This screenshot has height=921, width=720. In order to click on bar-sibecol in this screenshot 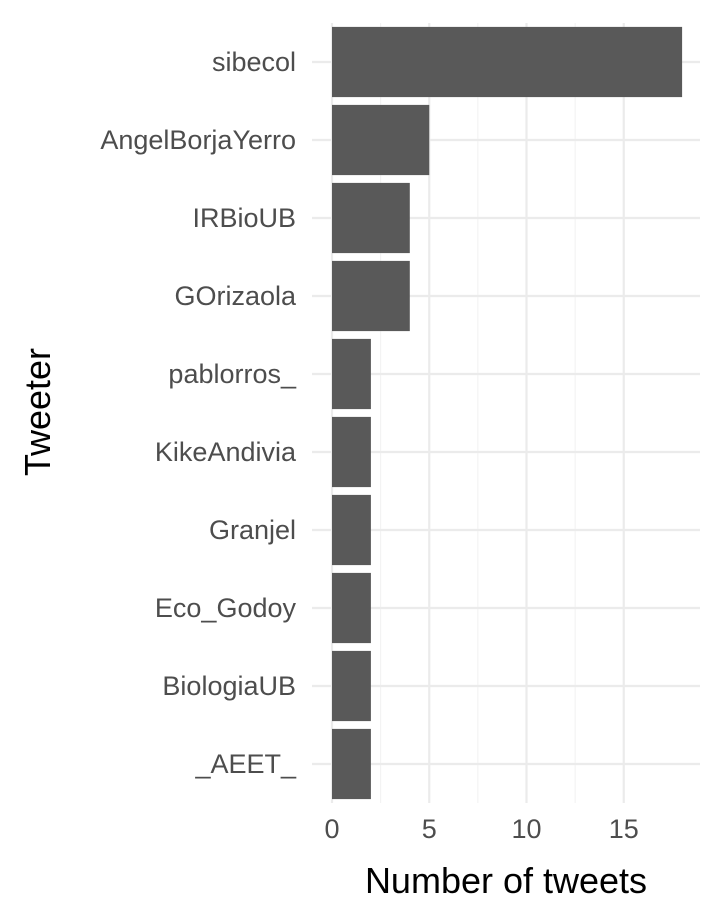, I will do `click(507, 62)`.